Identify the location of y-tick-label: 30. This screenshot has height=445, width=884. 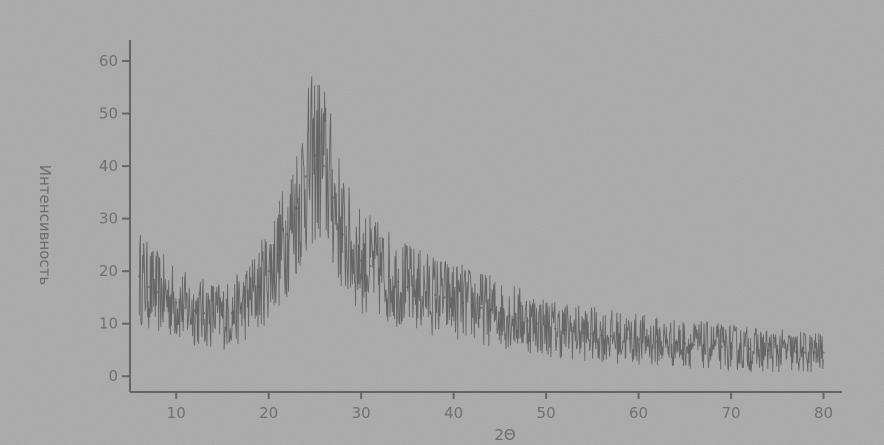
(108, 219).